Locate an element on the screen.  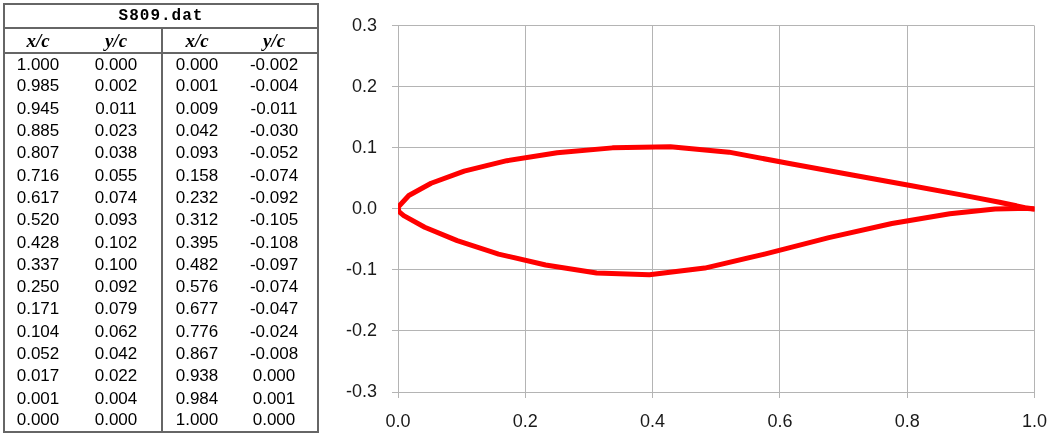
text: 0.776 is located at coordinates (197, 331).